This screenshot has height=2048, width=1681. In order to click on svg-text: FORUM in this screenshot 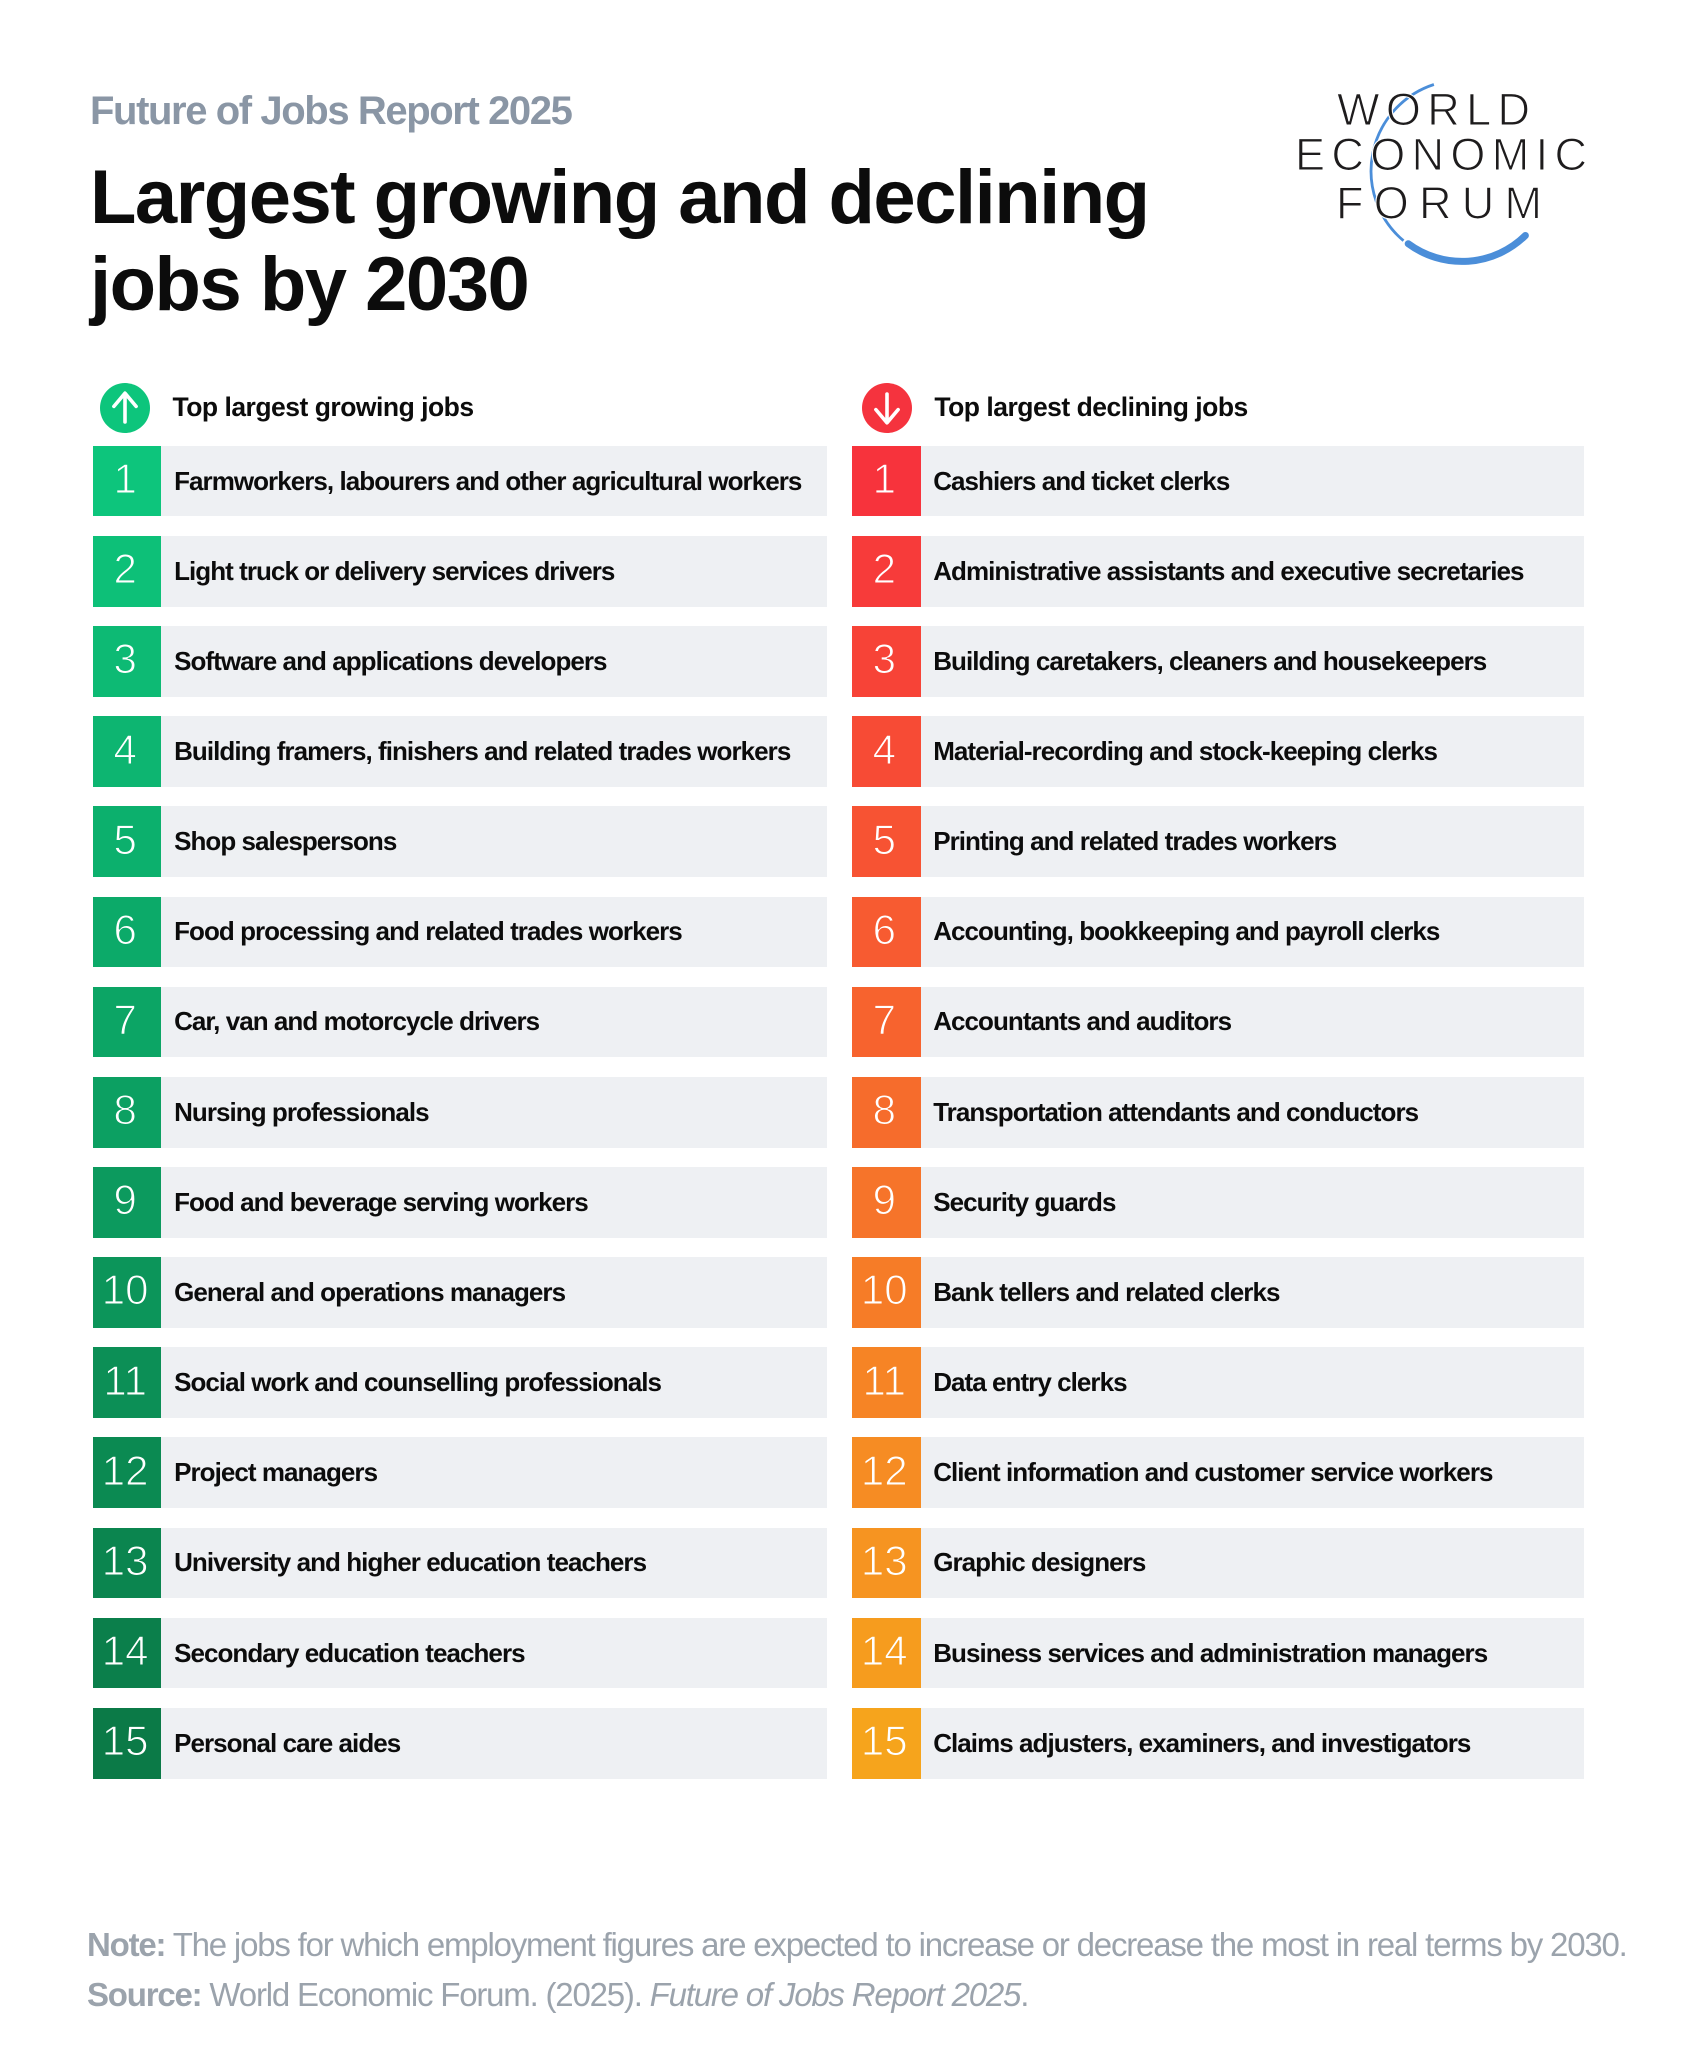, I will do `click(1439, 203)`.